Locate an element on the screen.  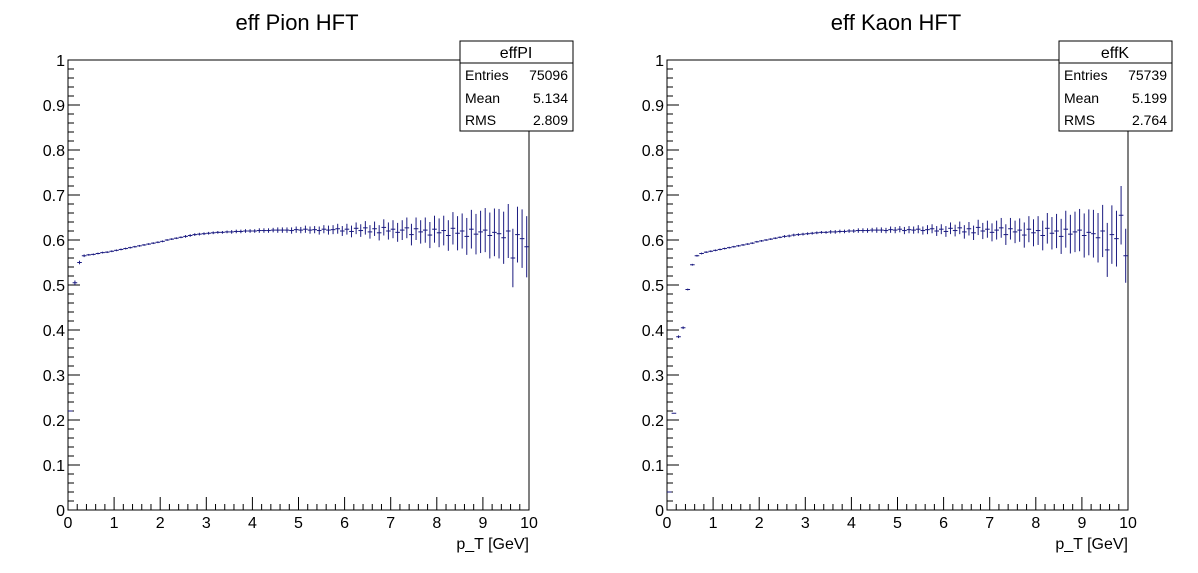
x-tick-label: 9 is located at coordinates (482, 523).